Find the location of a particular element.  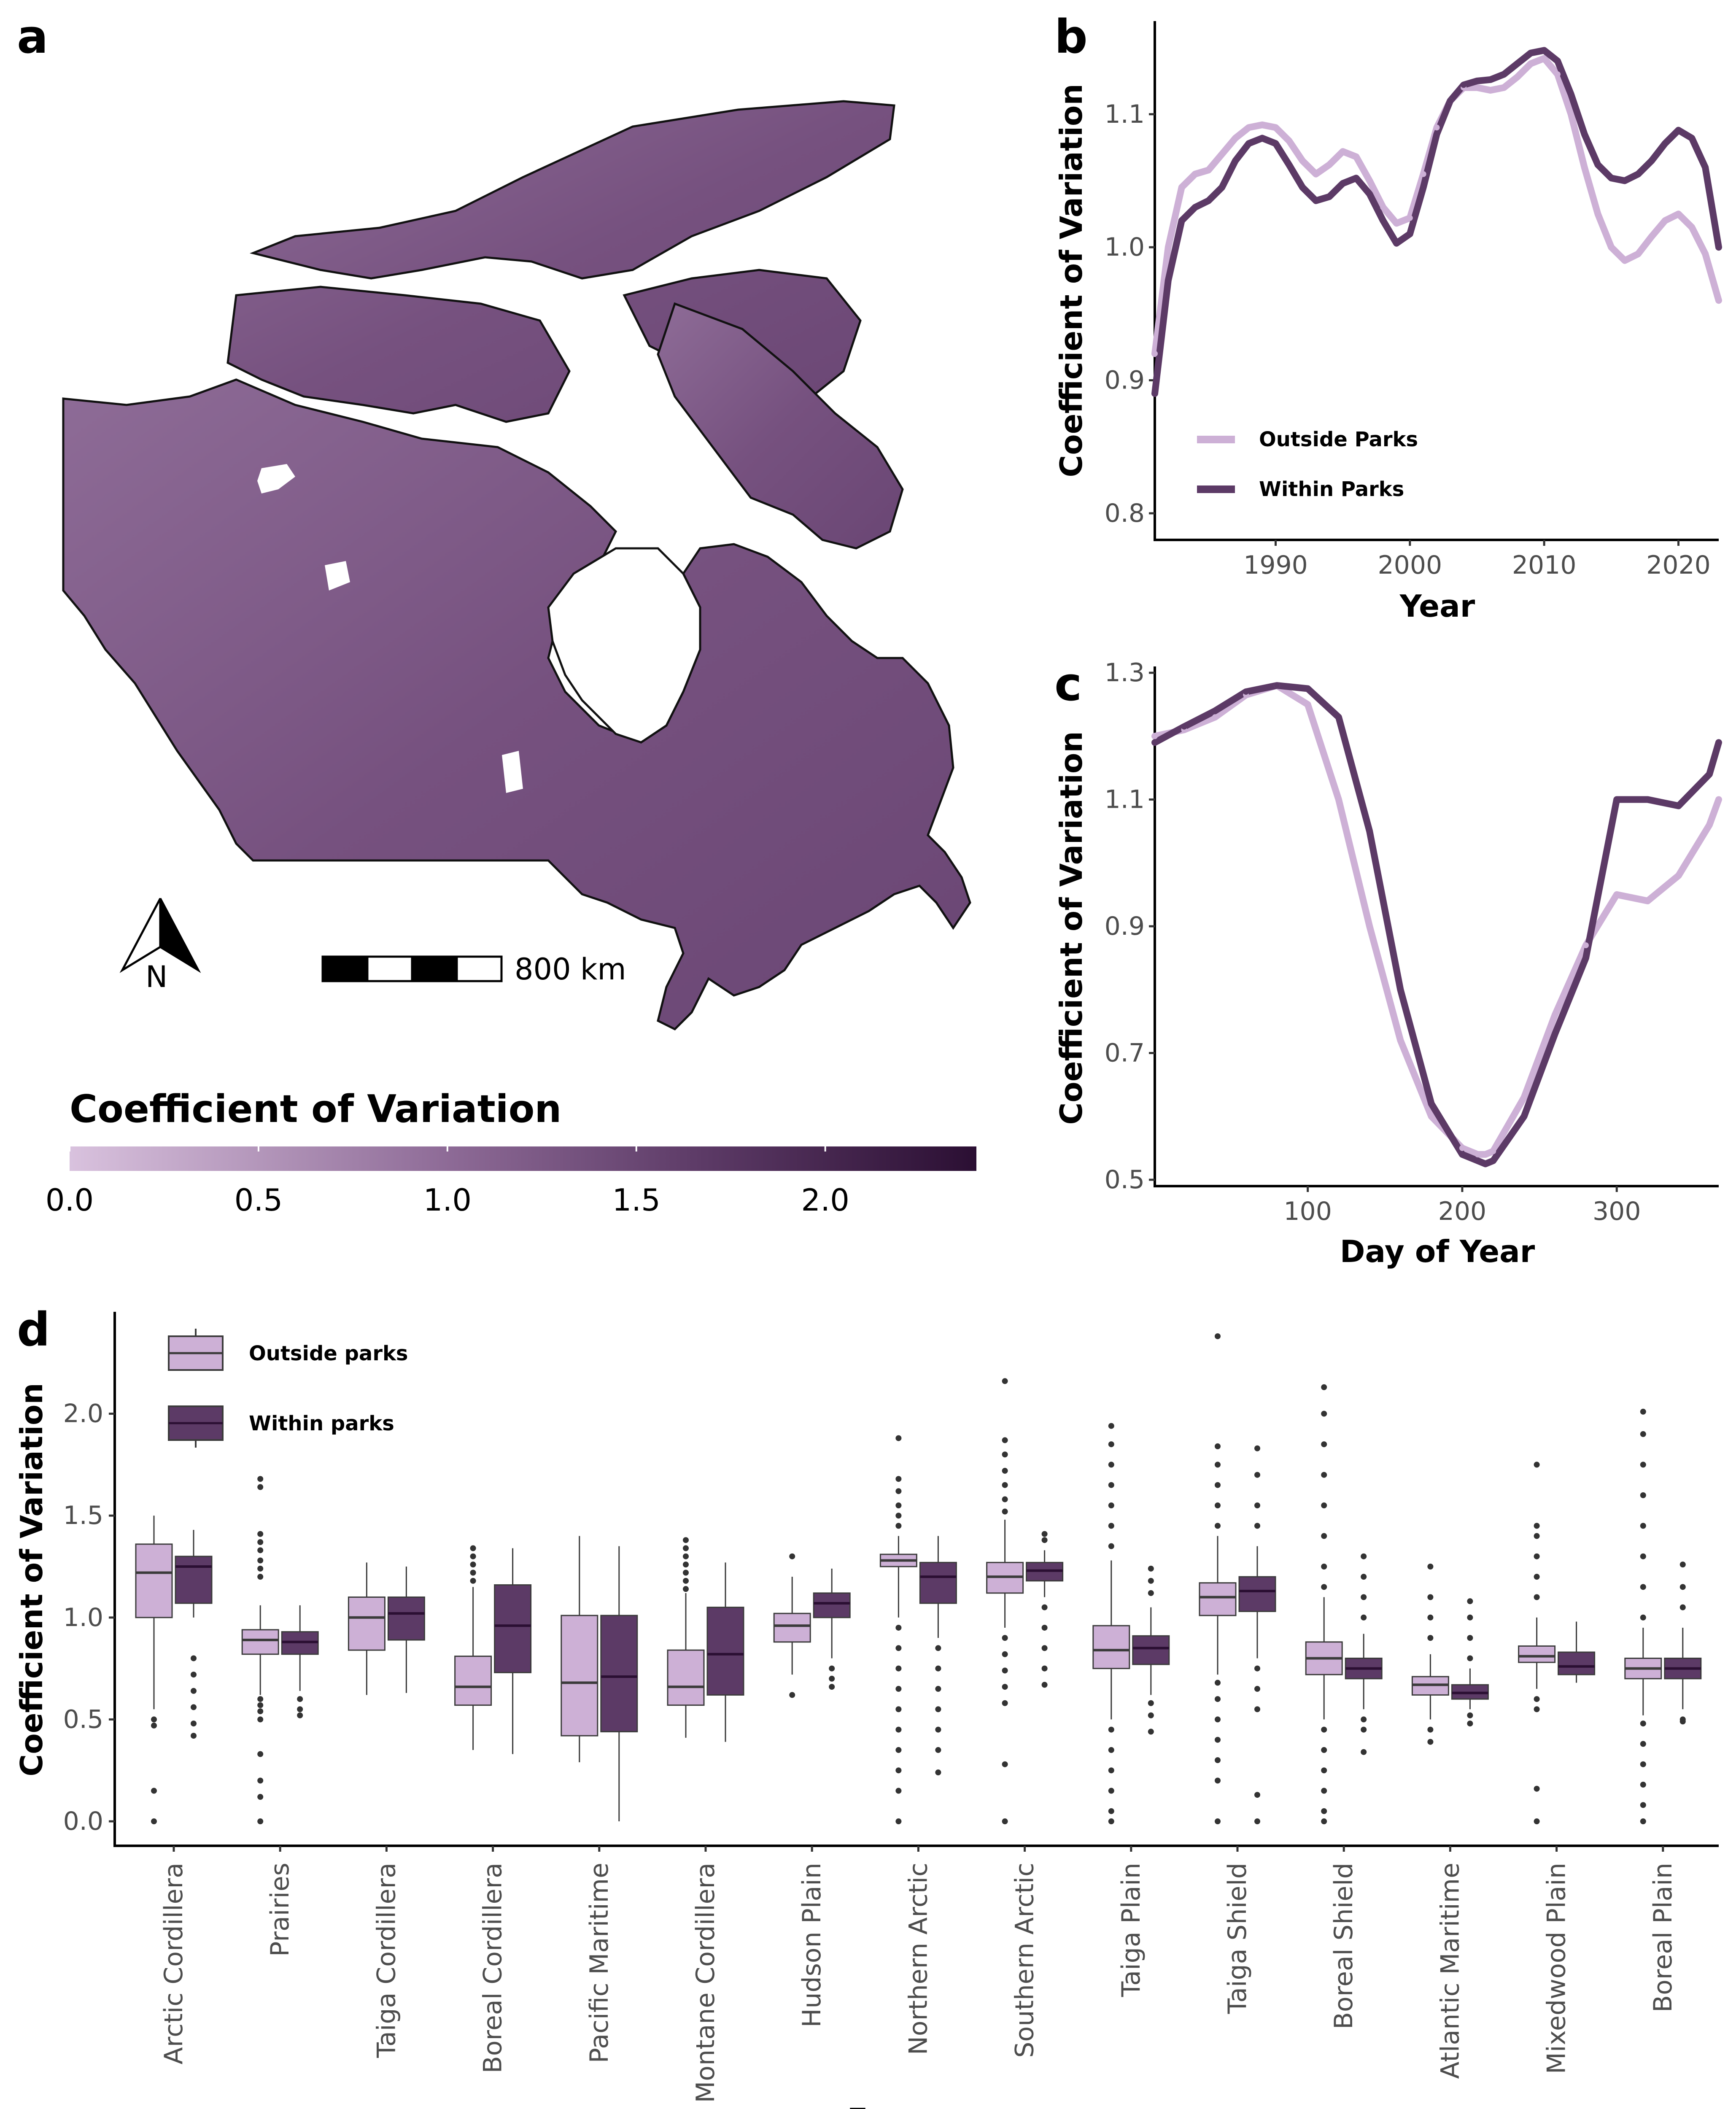

x-tick-label: 1990 is located at coordinates (1275, 565).